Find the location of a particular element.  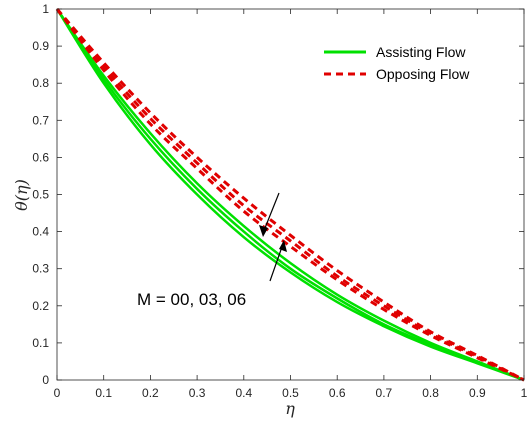

y-tick-label: 0.9 is located at coordinates (40, 46).